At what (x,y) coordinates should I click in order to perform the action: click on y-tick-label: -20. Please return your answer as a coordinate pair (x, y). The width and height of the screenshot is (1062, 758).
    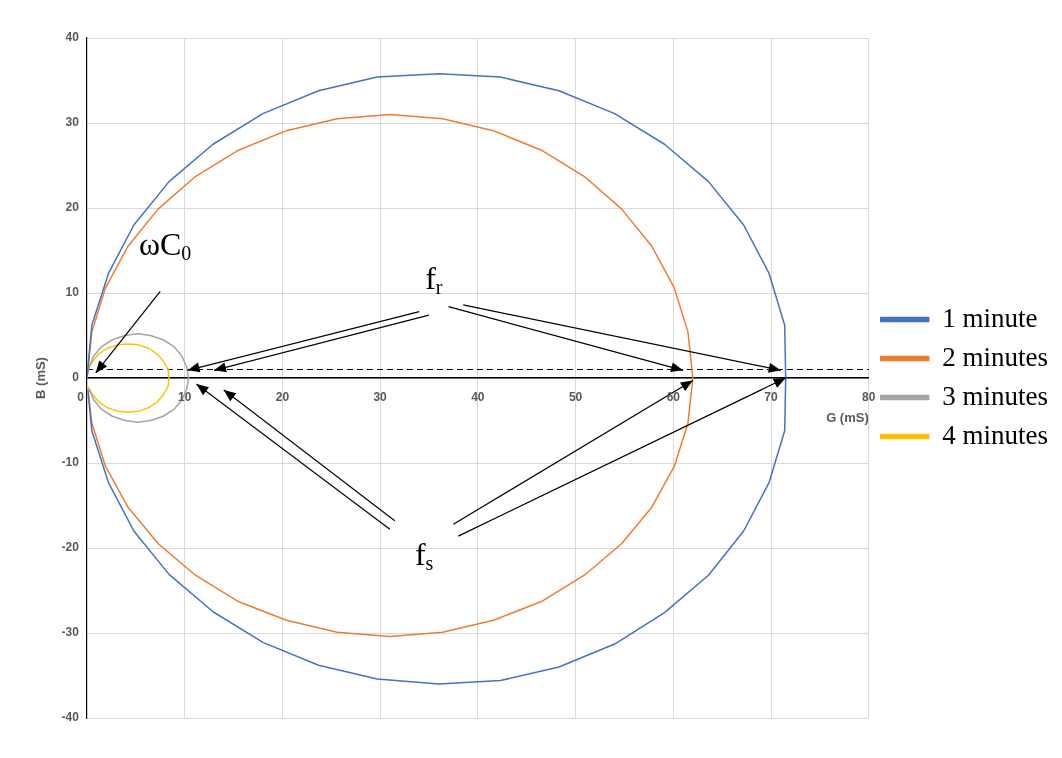
    Looking at the image, I should click on (70, 547).